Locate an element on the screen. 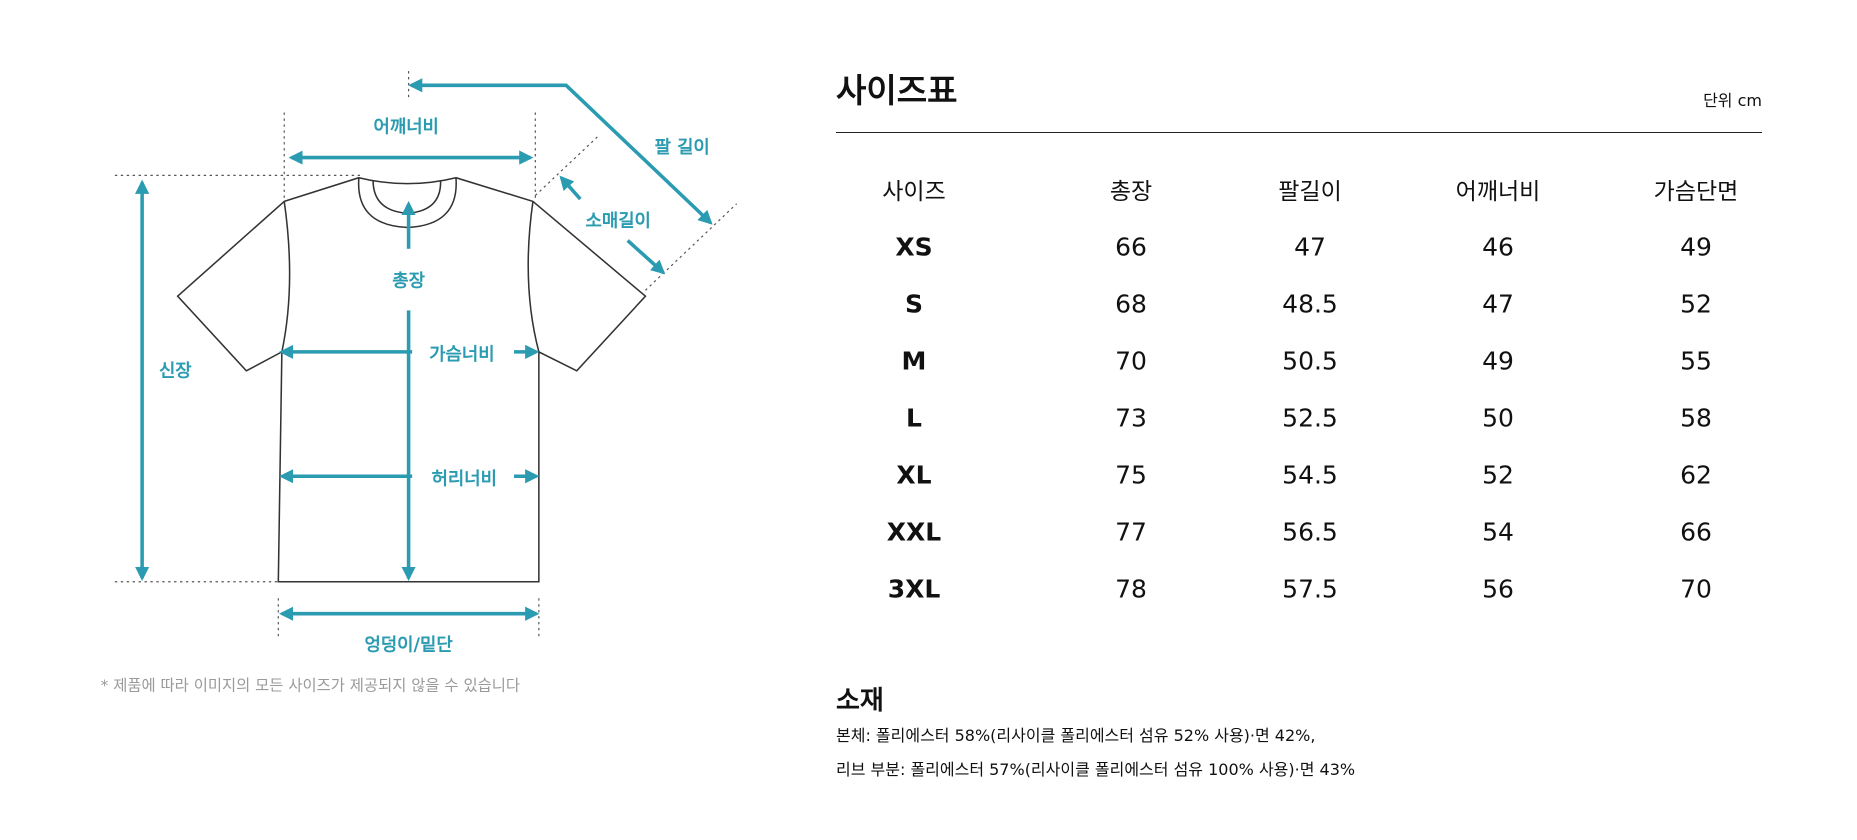  size-label: XL is located at coordinates (914, 475).